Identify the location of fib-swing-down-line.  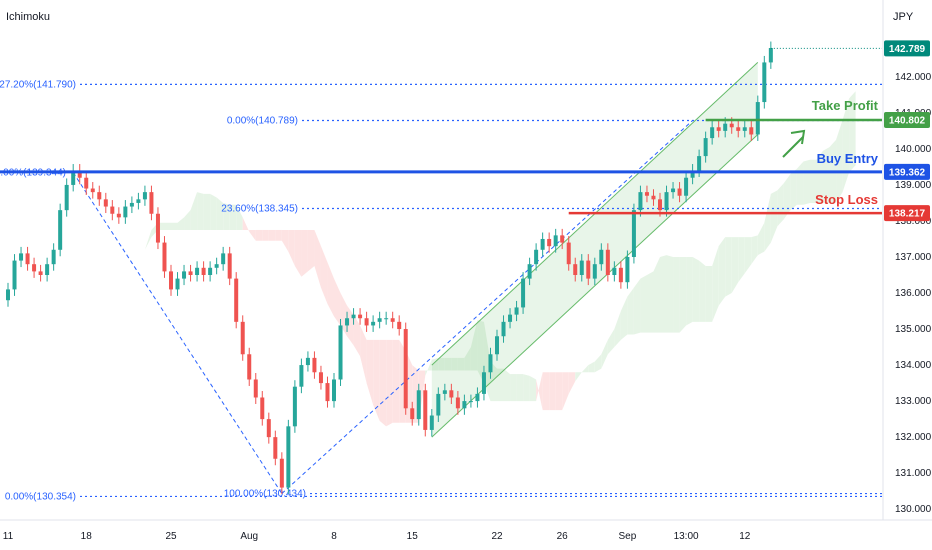
(177, 333).